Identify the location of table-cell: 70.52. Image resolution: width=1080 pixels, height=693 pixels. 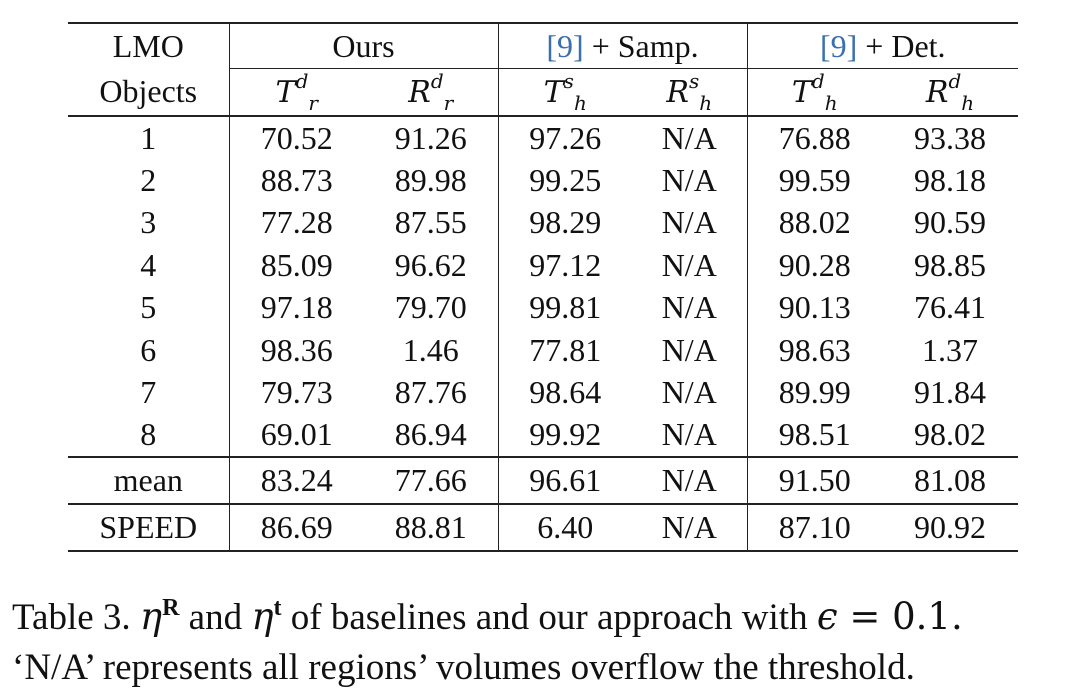
(296, 138).